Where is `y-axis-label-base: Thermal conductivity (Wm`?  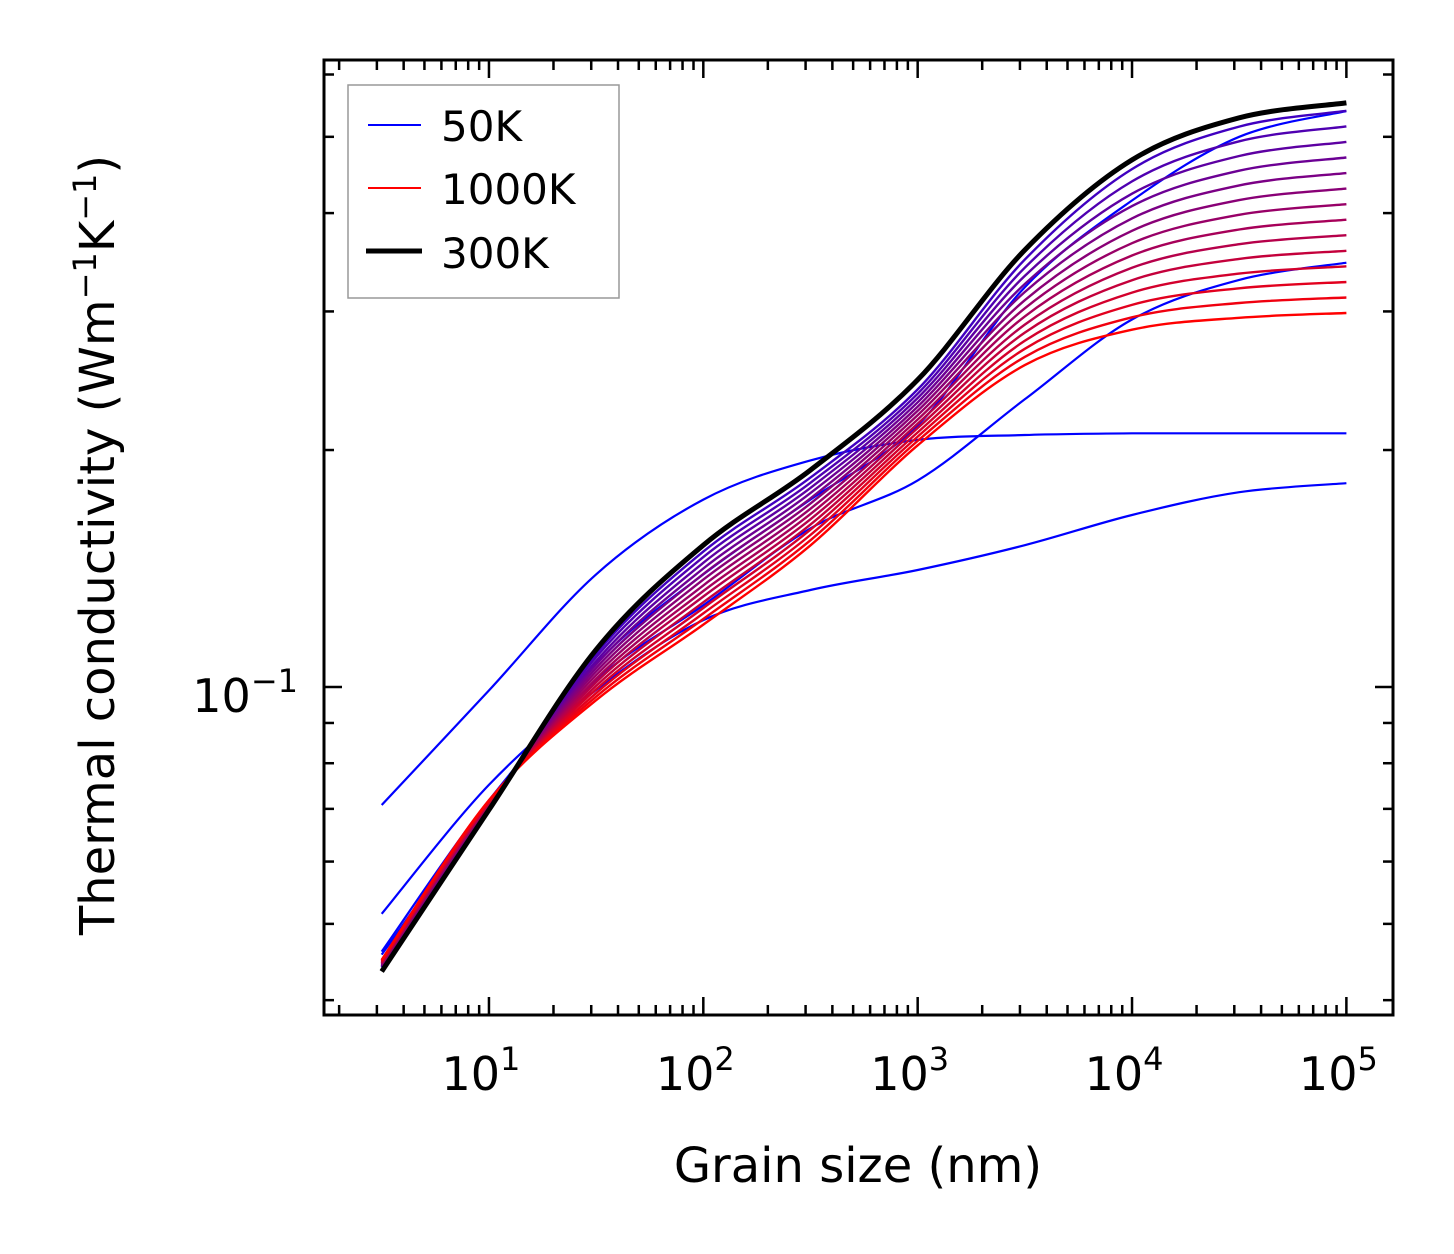 y-axis-label-base: Thermal conductivity (Wm is located at coordinates (98, 617).